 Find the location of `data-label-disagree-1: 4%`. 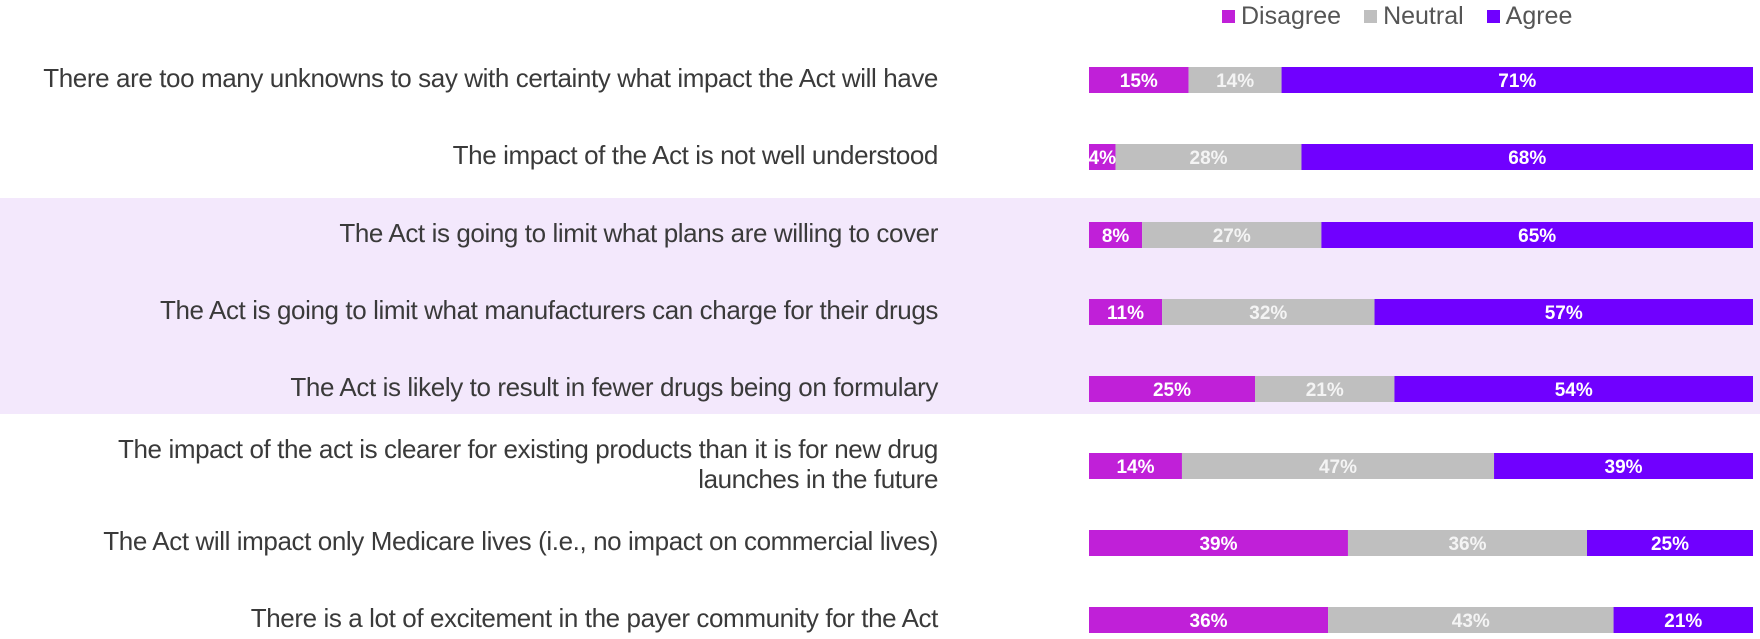

data-label-disagree-1: 4% is located at coordinates (1103, 158).